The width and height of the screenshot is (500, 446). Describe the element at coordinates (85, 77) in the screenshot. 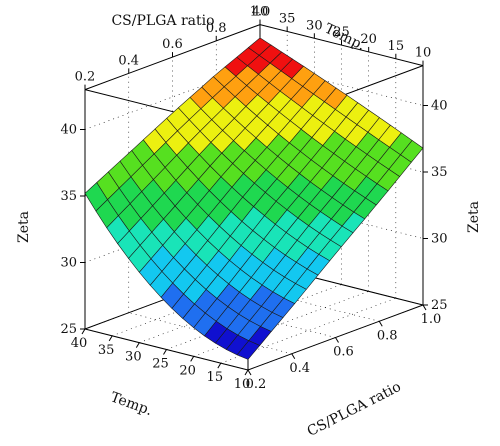

I see `top-ratio-tick-label: 0.2` at that location.